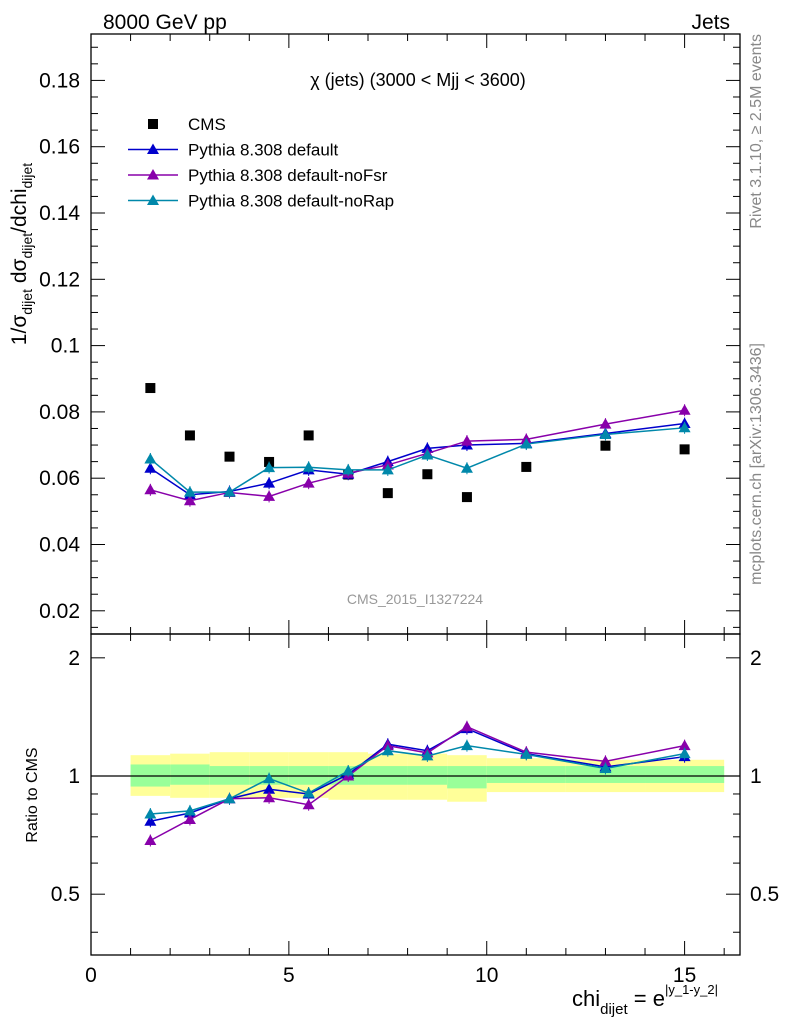 This screenshot has width=786, height=1024. I want to click on legend-label-default: Pythia 8.308 default, so click(263, 150).